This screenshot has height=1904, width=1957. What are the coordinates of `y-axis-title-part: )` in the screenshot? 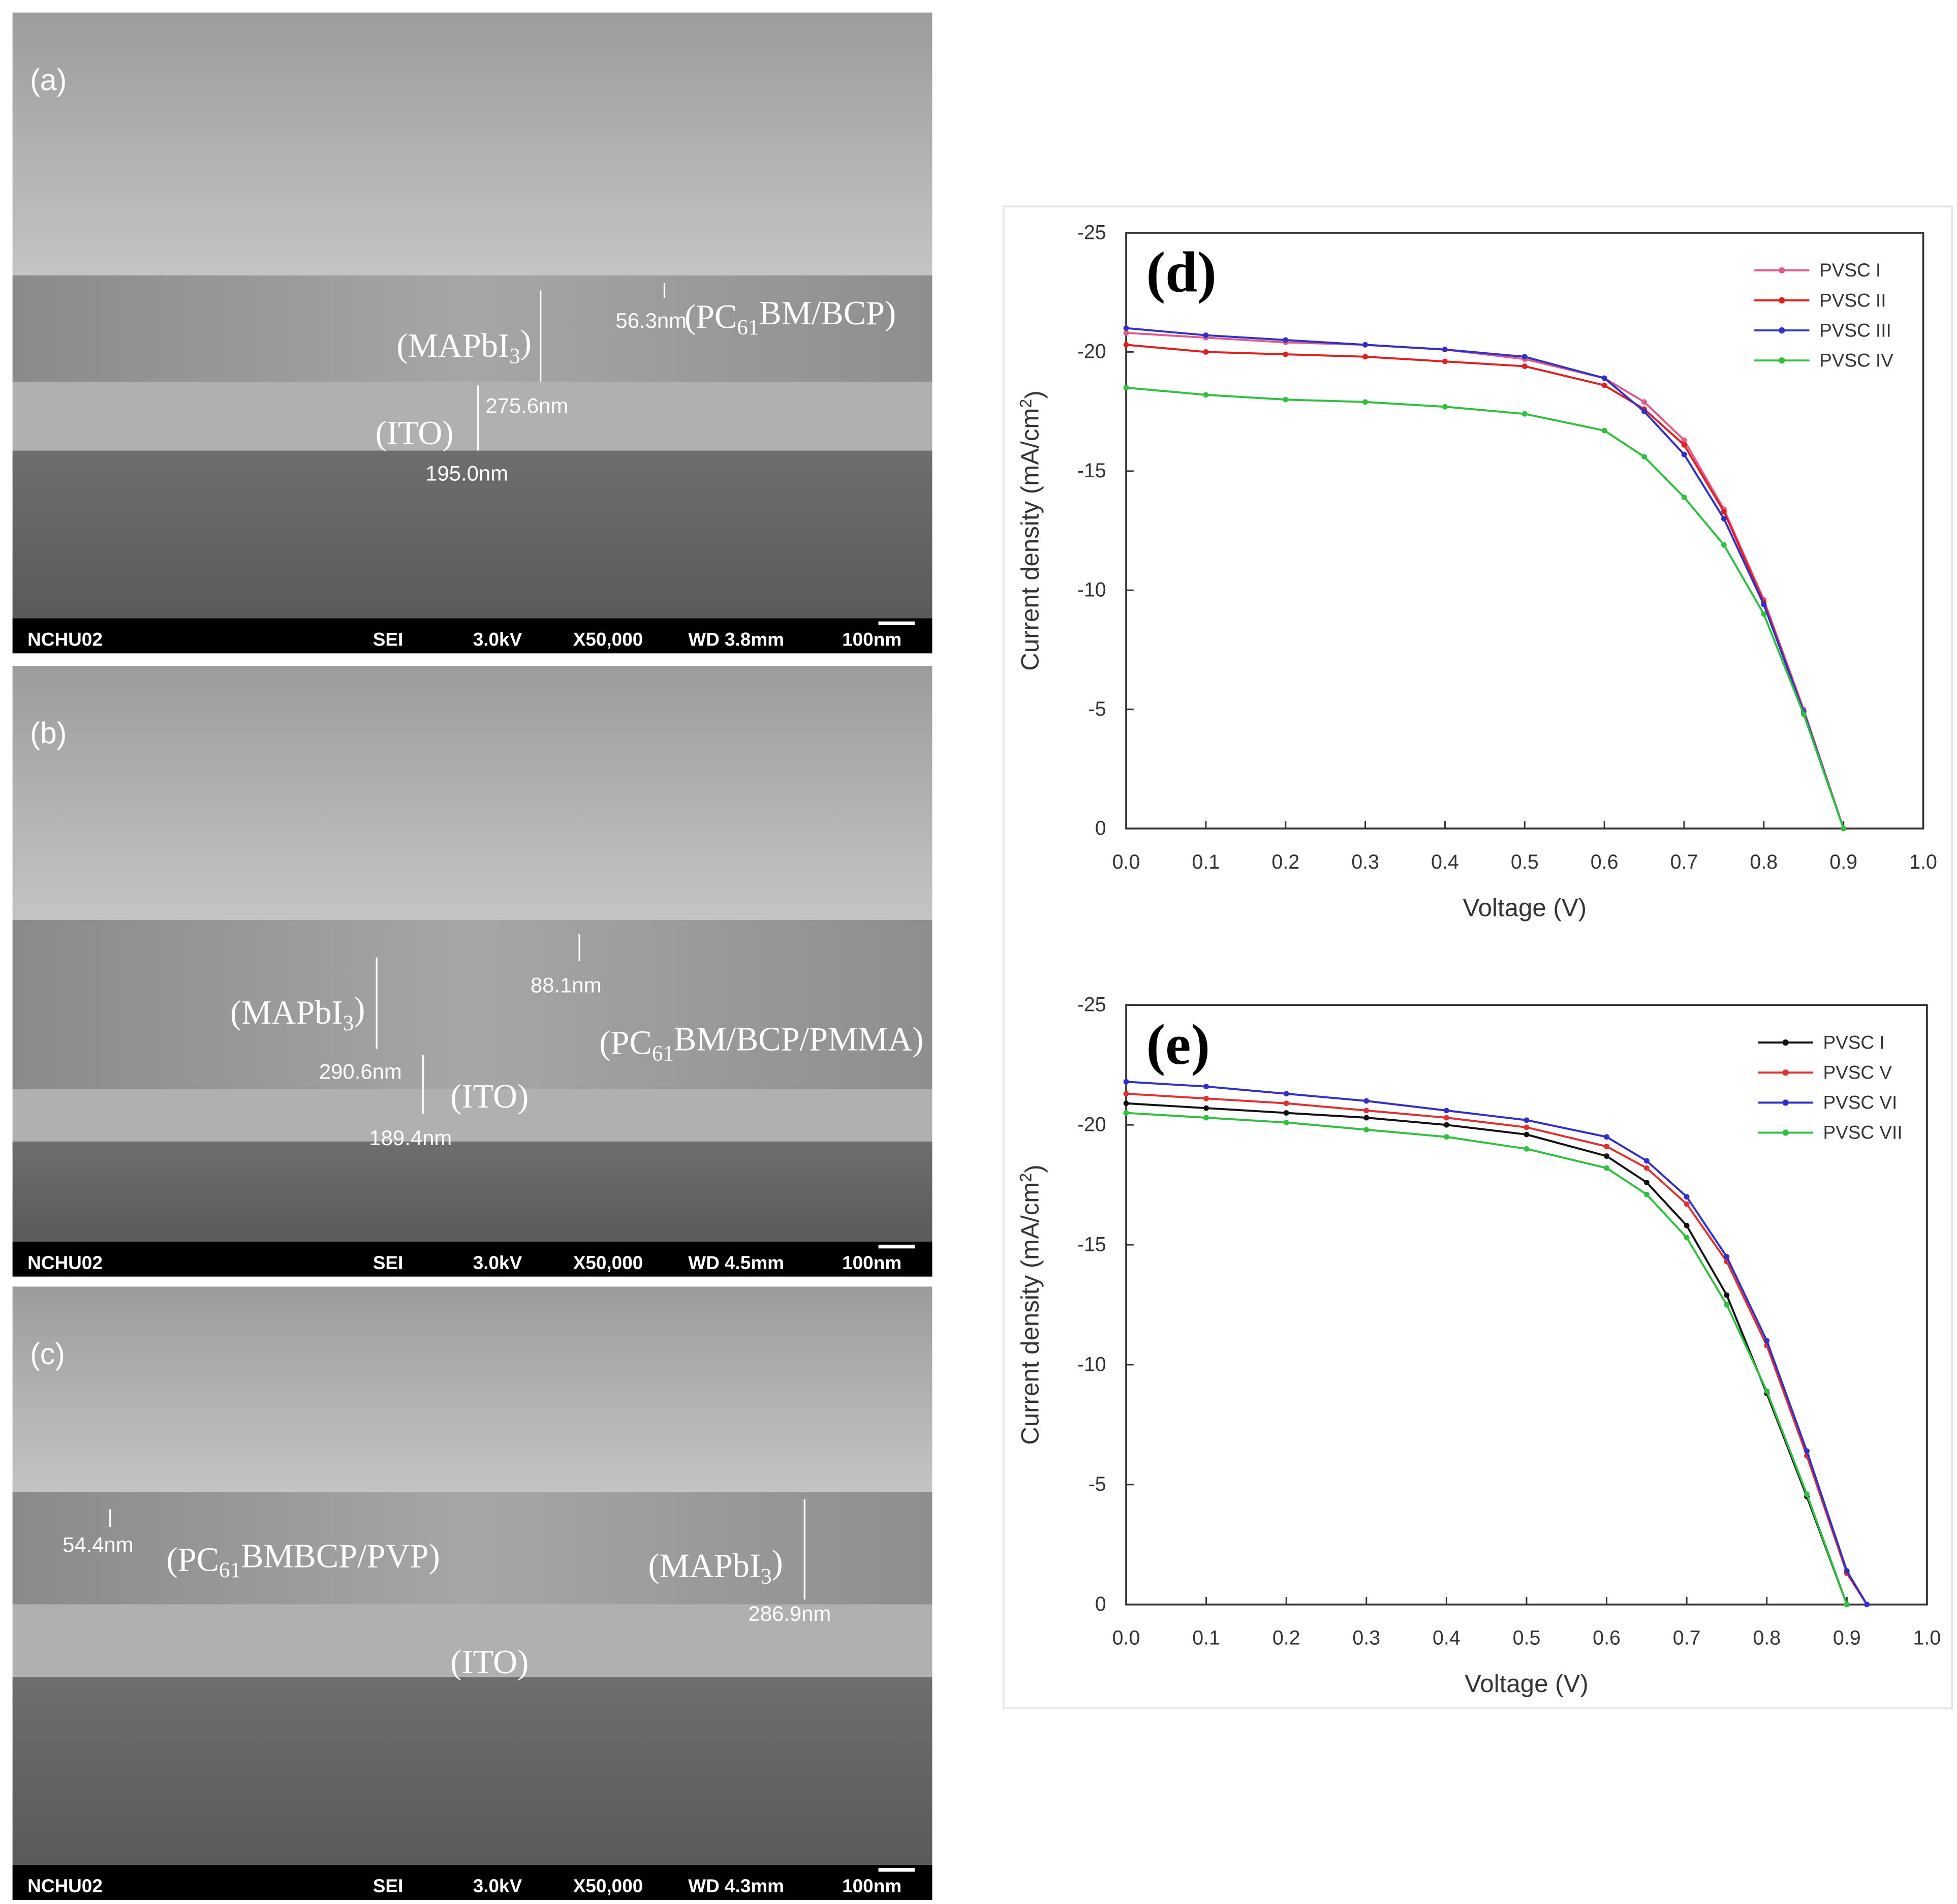 It's located at (1034, 394).